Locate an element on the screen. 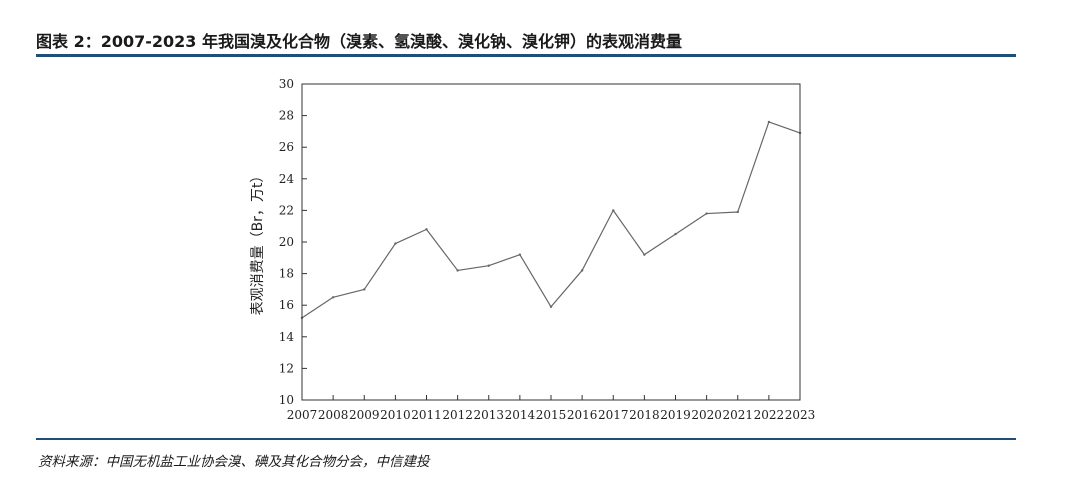 The height and width of the screenshot is (483, 1080). y-tick-label: 10 is located at coordinates (286, 400).